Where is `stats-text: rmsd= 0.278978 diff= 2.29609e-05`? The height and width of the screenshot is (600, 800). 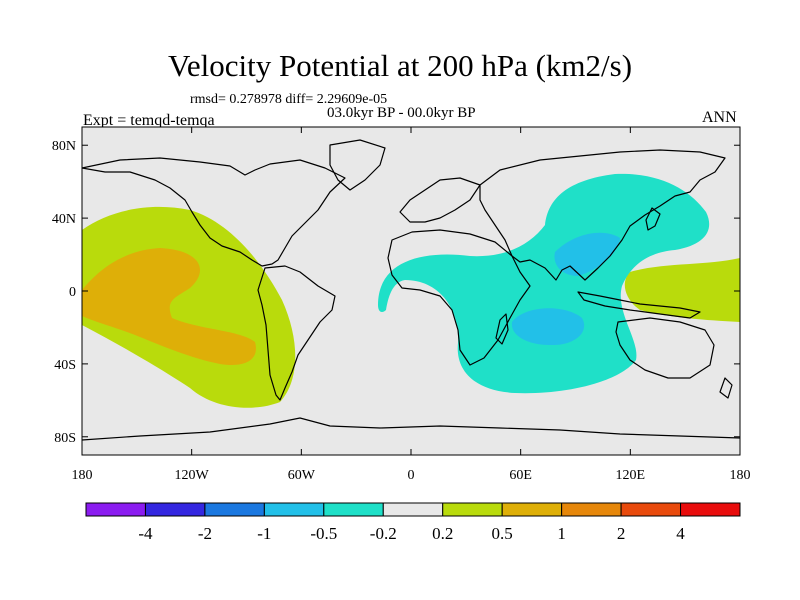
stats-text: rmsd= 0.278978 diff= 2.29609e-05 is located at coordinates (289, 99).